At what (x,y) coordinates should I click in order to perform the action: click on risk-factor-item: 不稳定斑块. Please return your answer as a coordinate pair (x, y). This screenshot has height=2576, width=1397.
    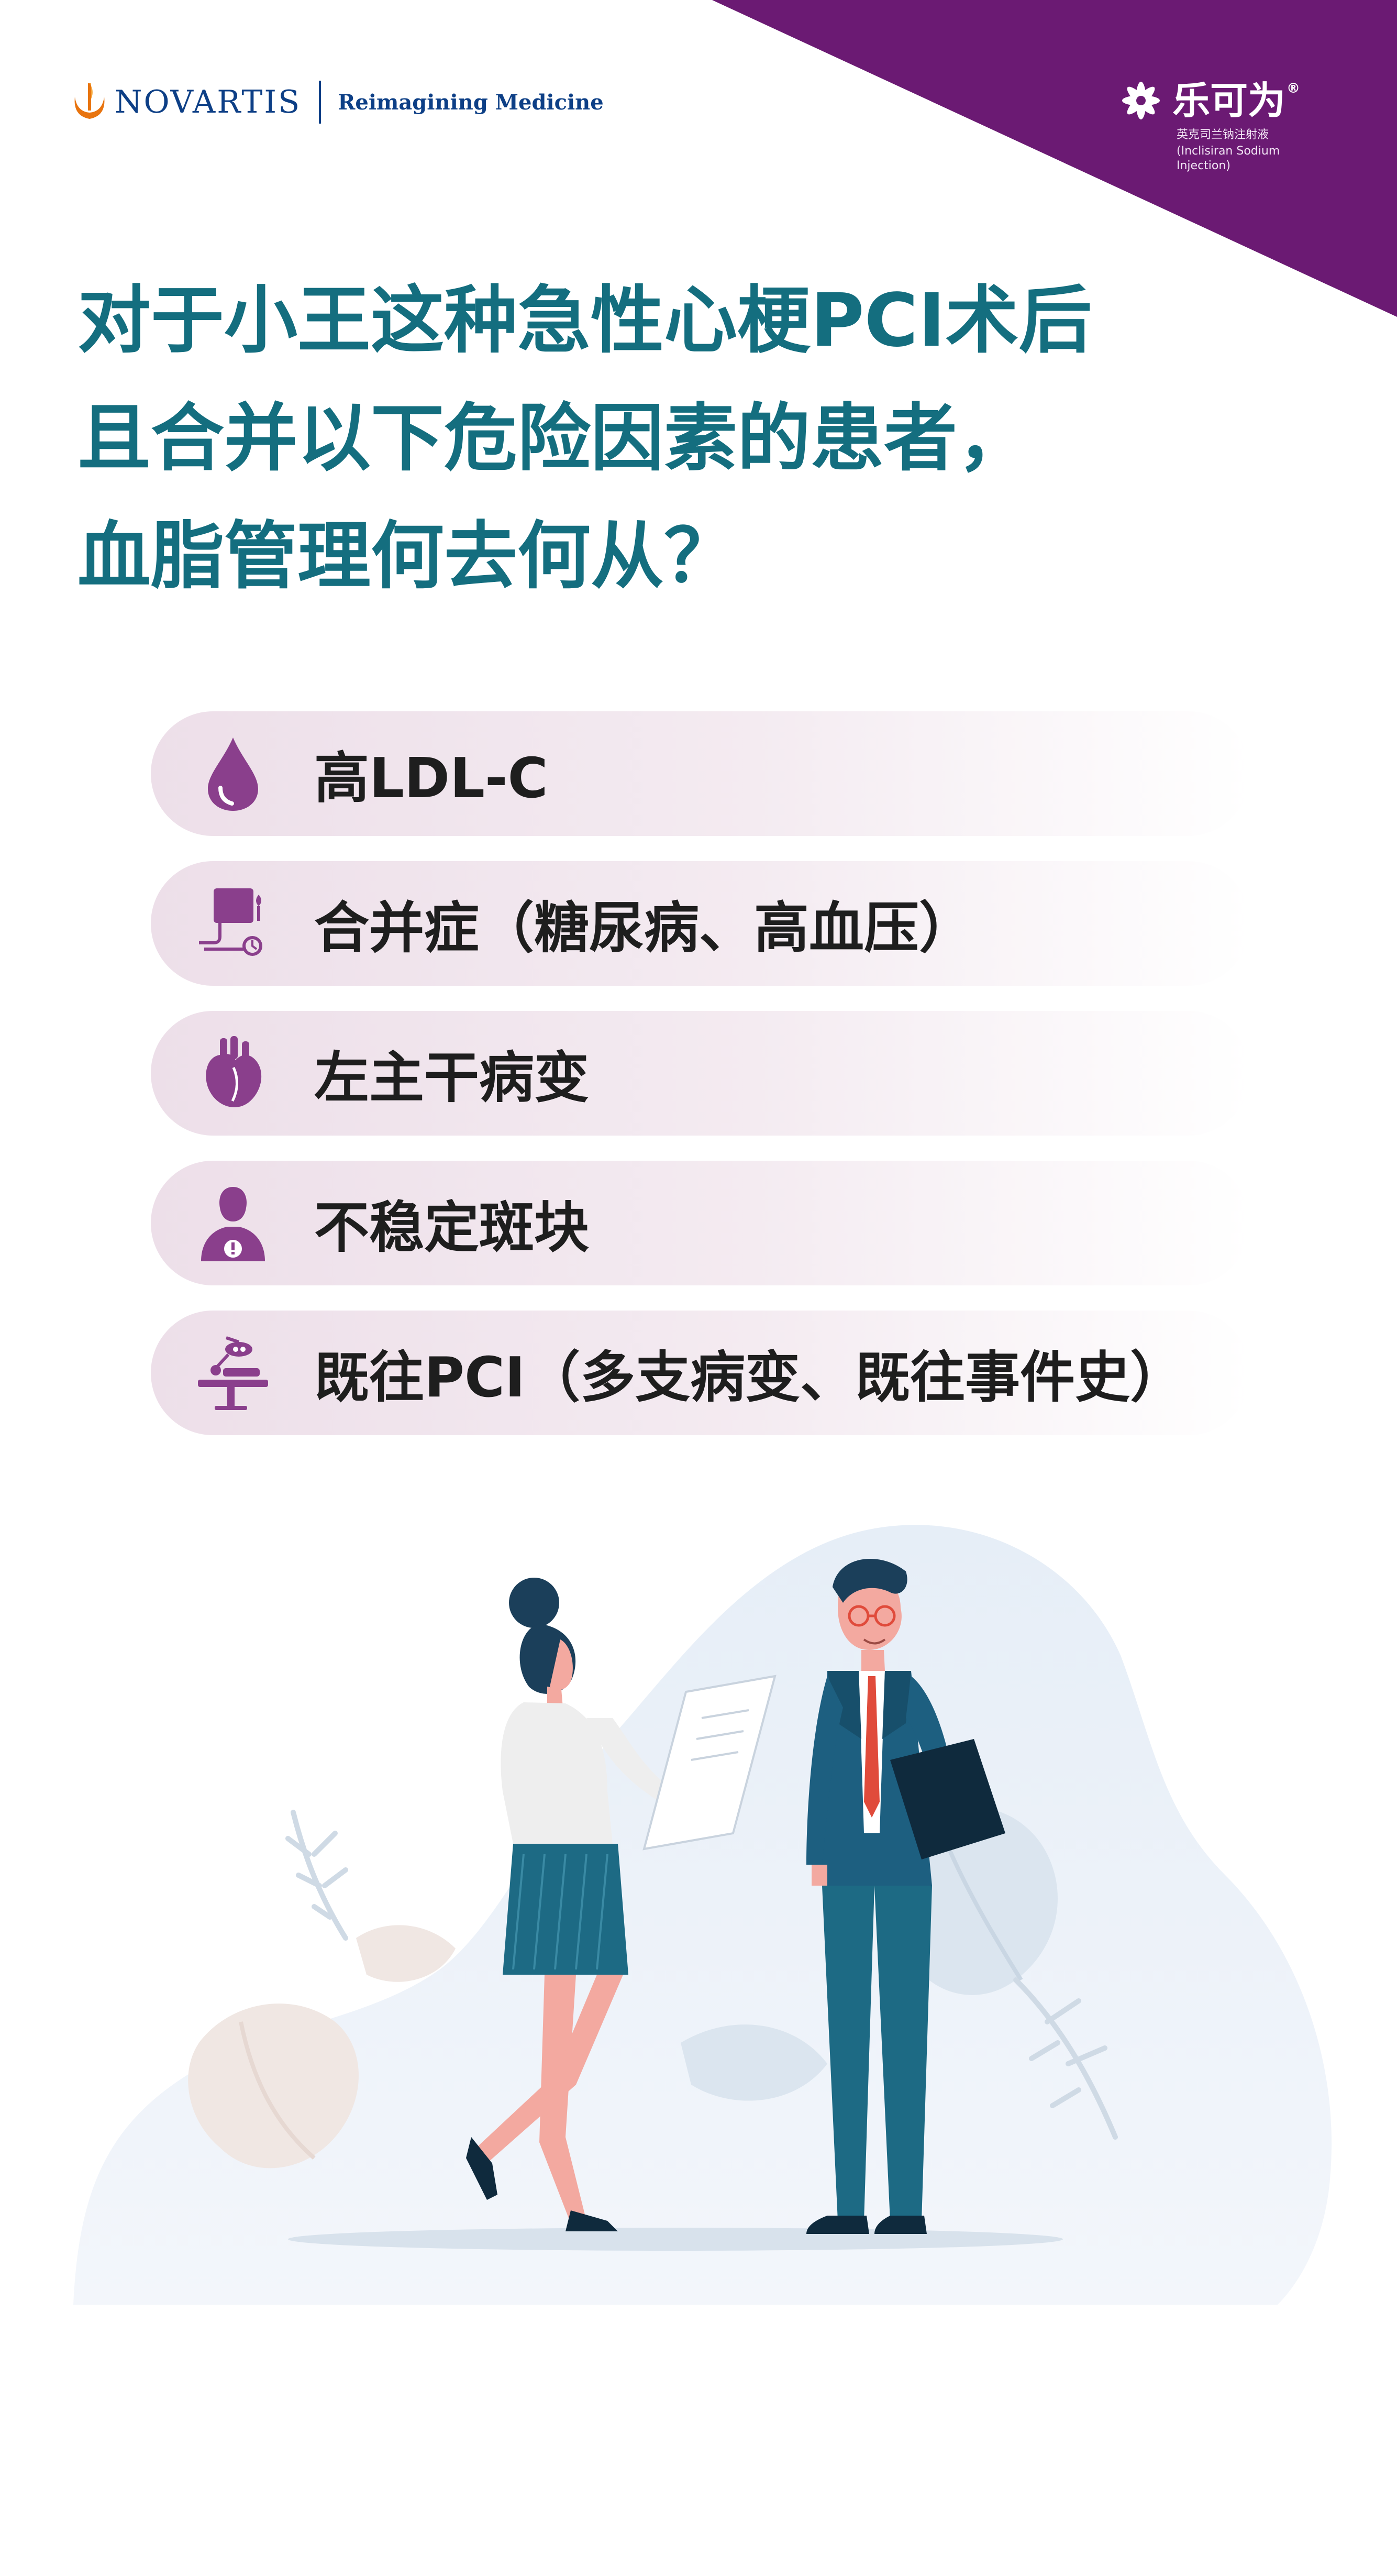
    Looking at the image, I should click on (700, 1223).